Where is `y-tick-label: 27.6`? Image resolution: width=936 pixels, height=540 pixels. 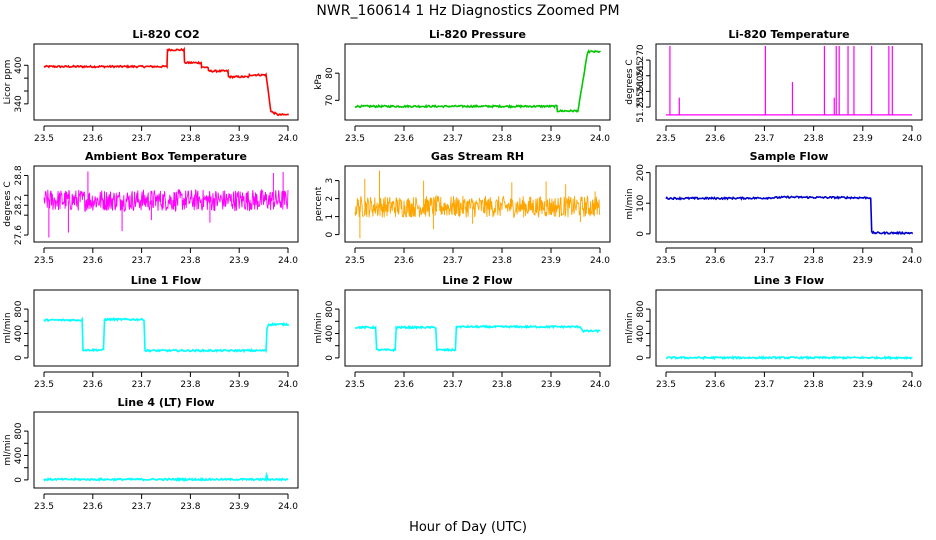 y-tick-label: 27.6 is located at coordinates (19, 235).